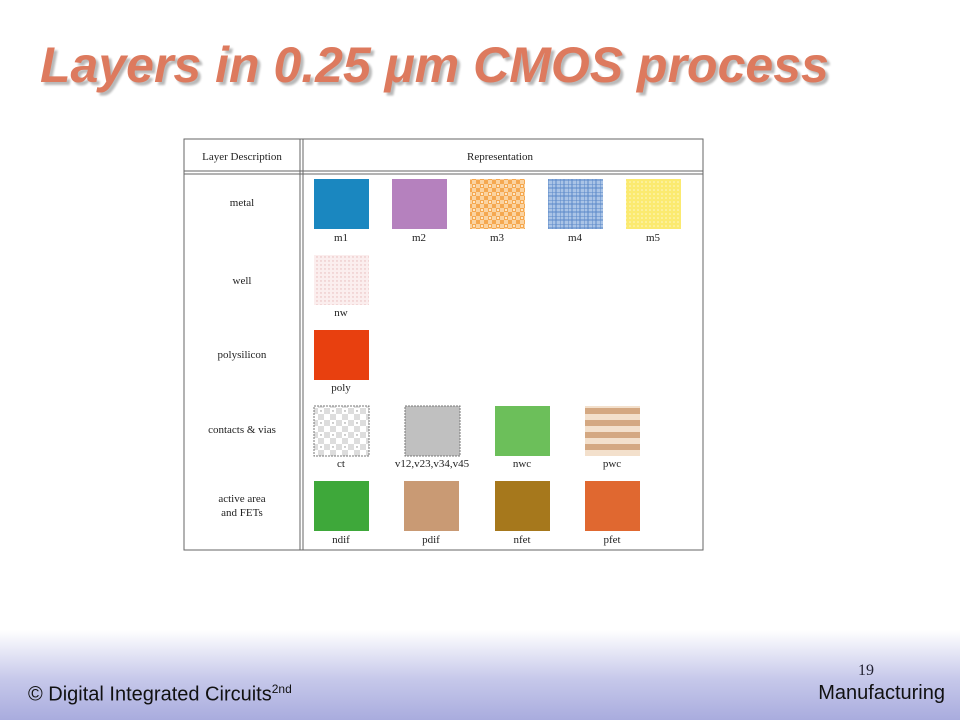 The image size is (960, 720). I want to click on swatch-label: ct, so click(341, 464).